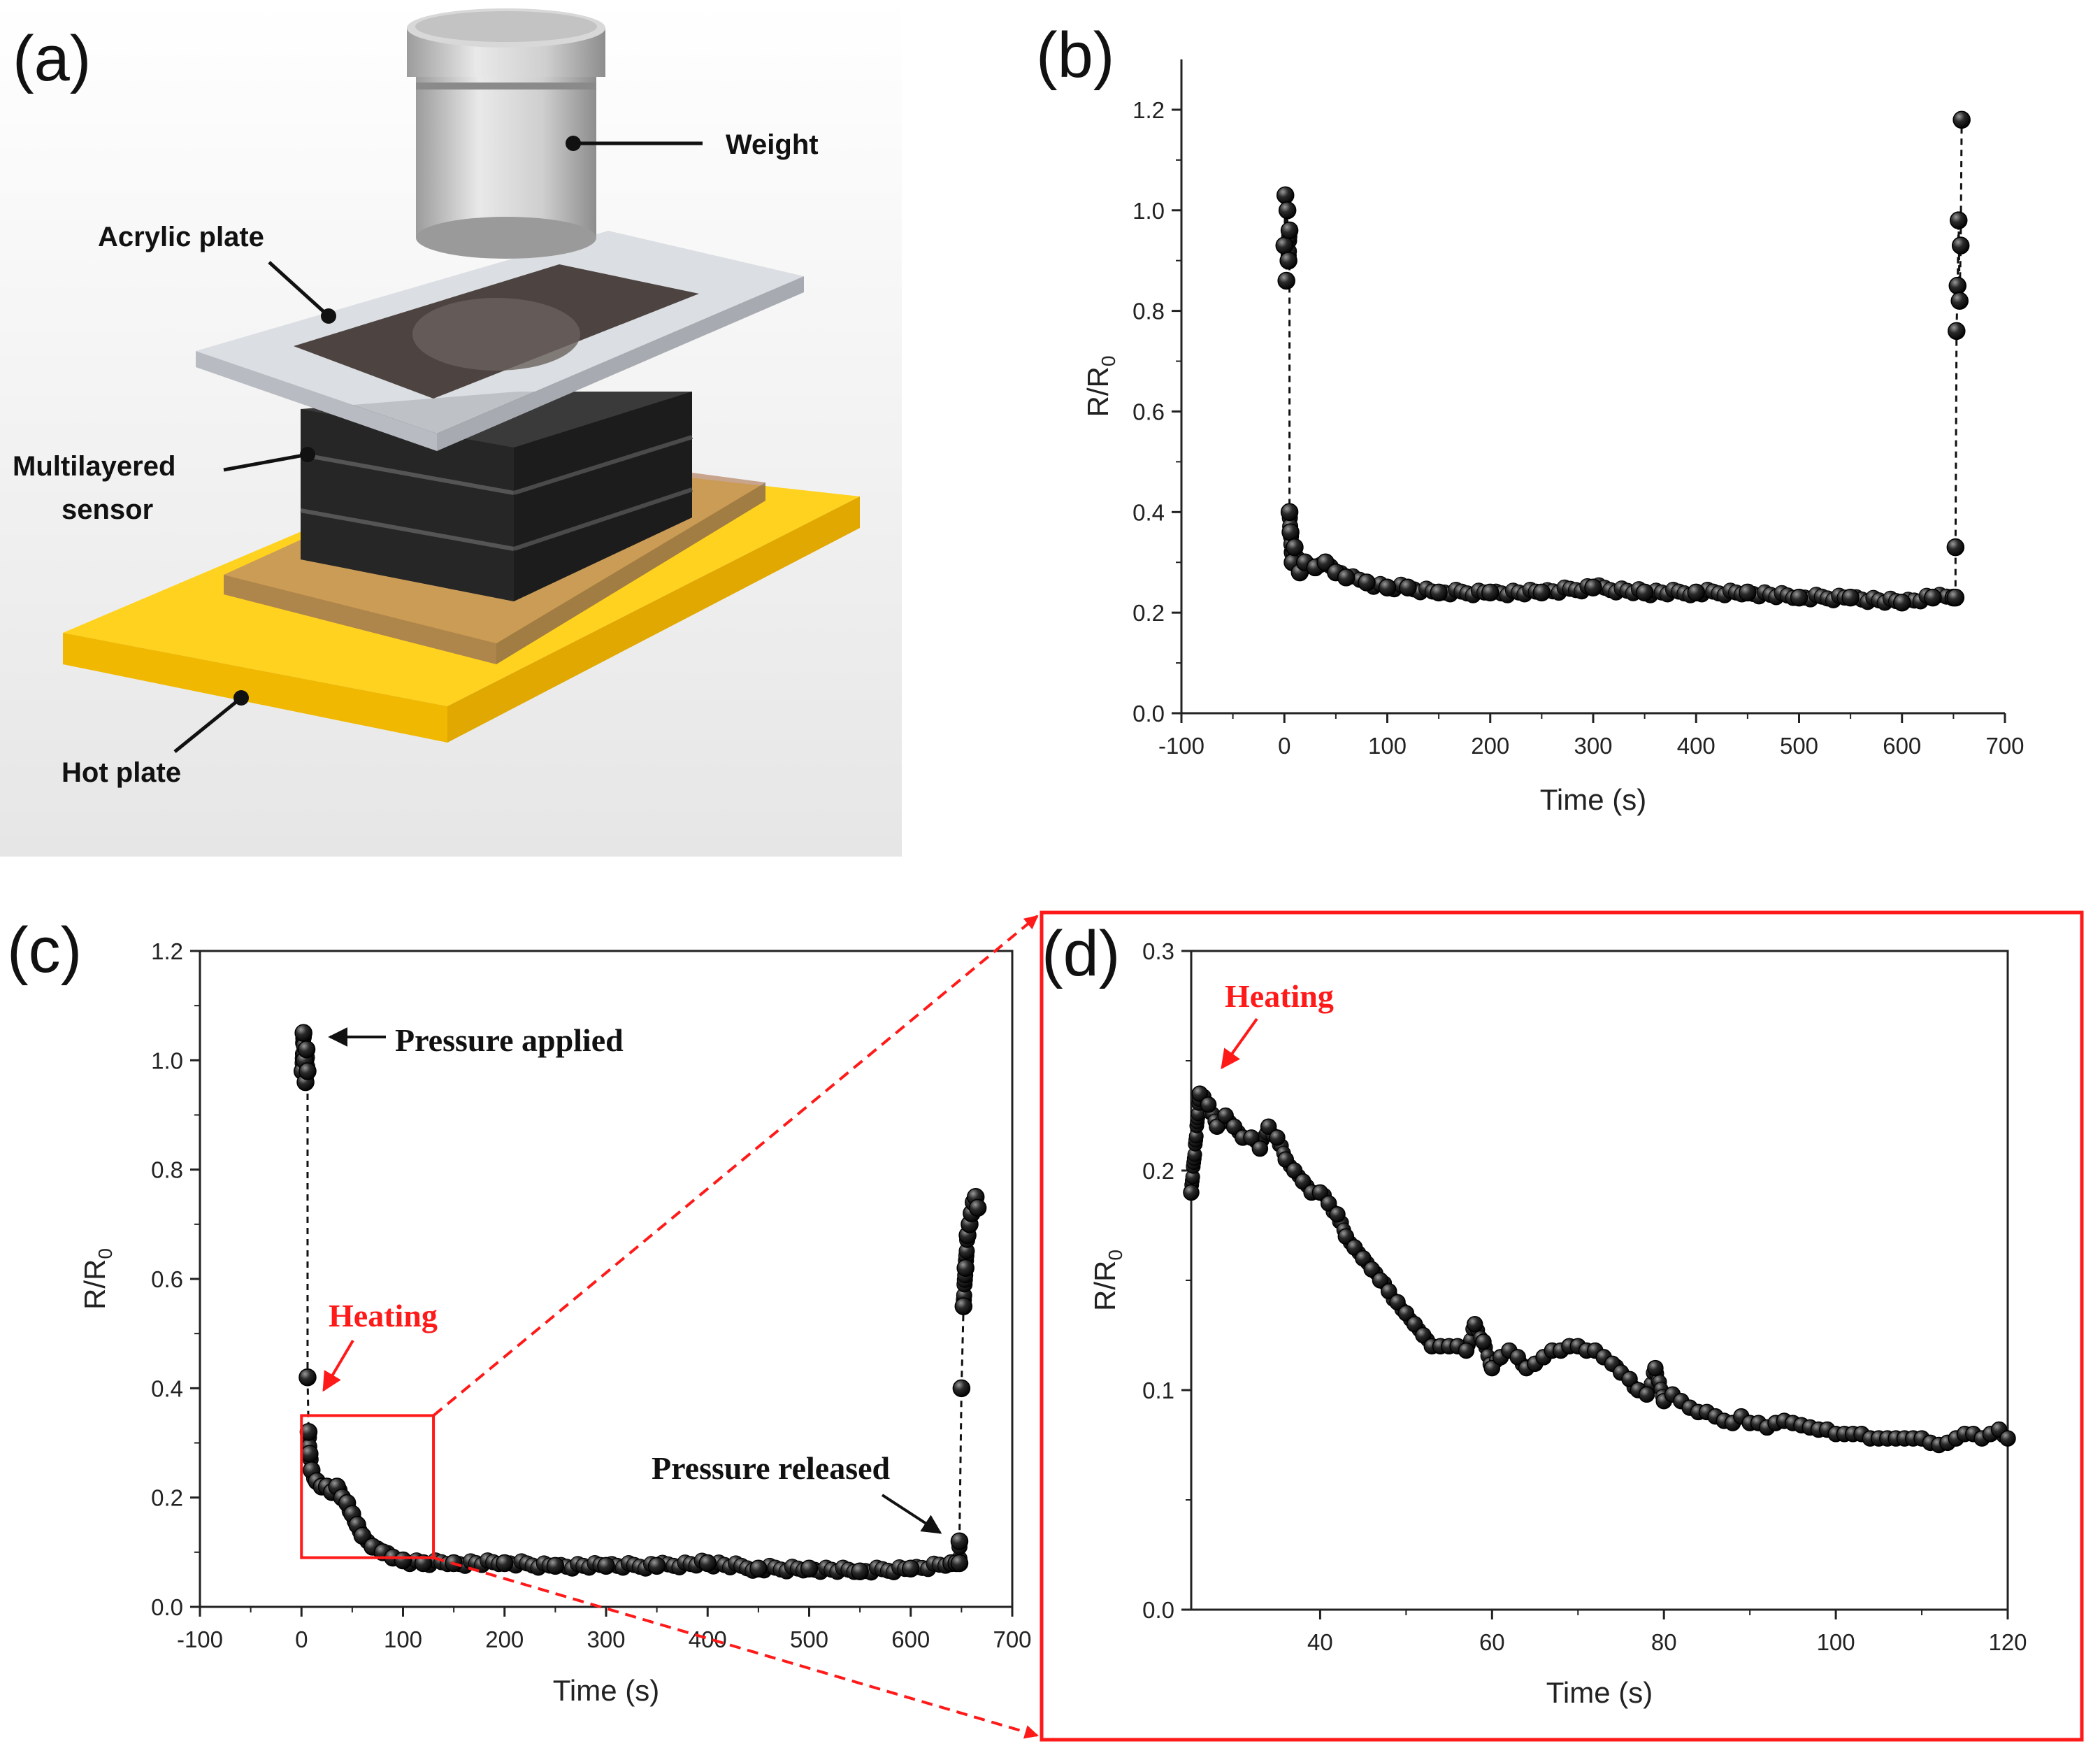 The height and width of the screenshot is (1760, 2100). Describe the element at coordinates (121, 773) in the screenshot. I see `hot-plate-label: Hot plate` at that location.